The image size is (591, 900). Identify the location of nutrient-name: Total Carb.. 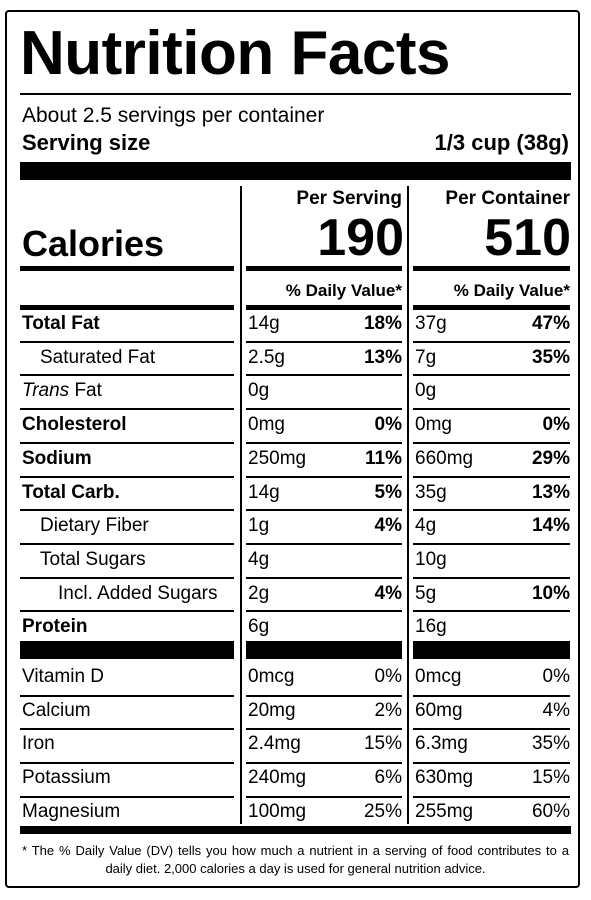
(71, 492).